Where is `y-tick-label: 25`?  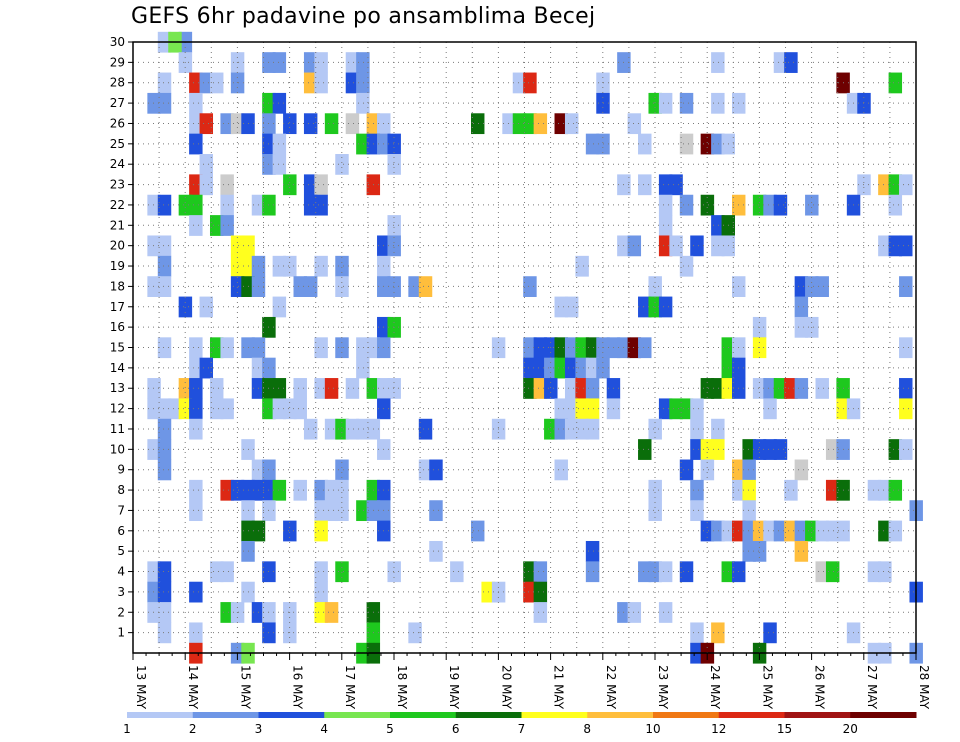 y-tick-label: 25 is located at coordinates (117, 144).